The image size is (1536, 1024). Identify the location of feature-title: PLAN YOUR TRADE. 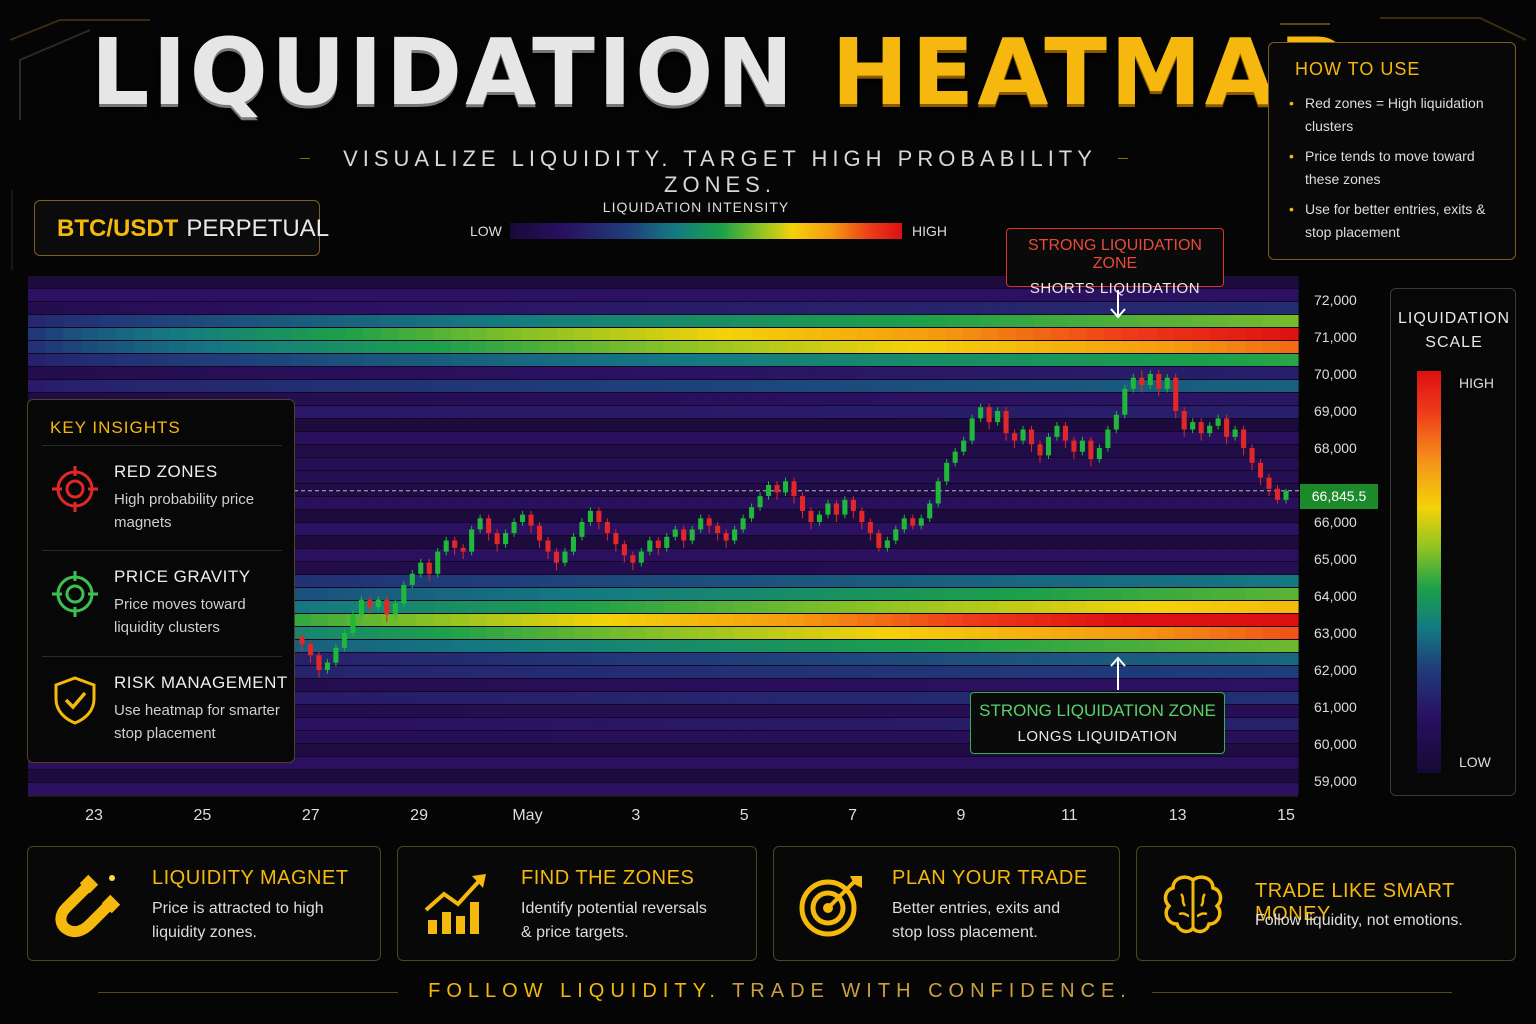
(990, 878).